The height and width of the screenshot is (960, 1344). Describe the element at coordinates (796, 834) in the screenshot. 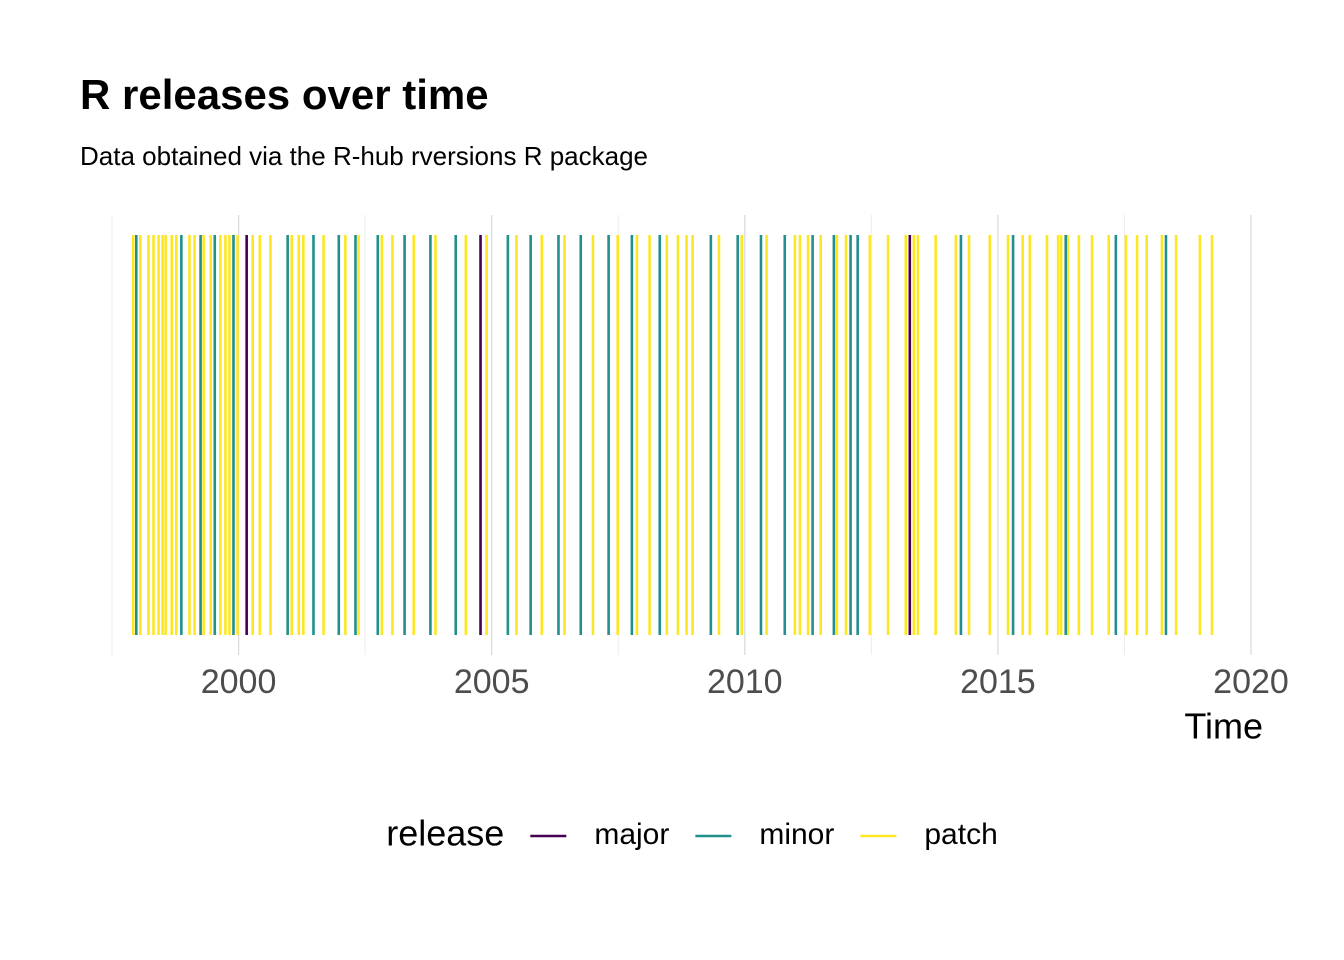

I see `legend-label: minor` at that location.